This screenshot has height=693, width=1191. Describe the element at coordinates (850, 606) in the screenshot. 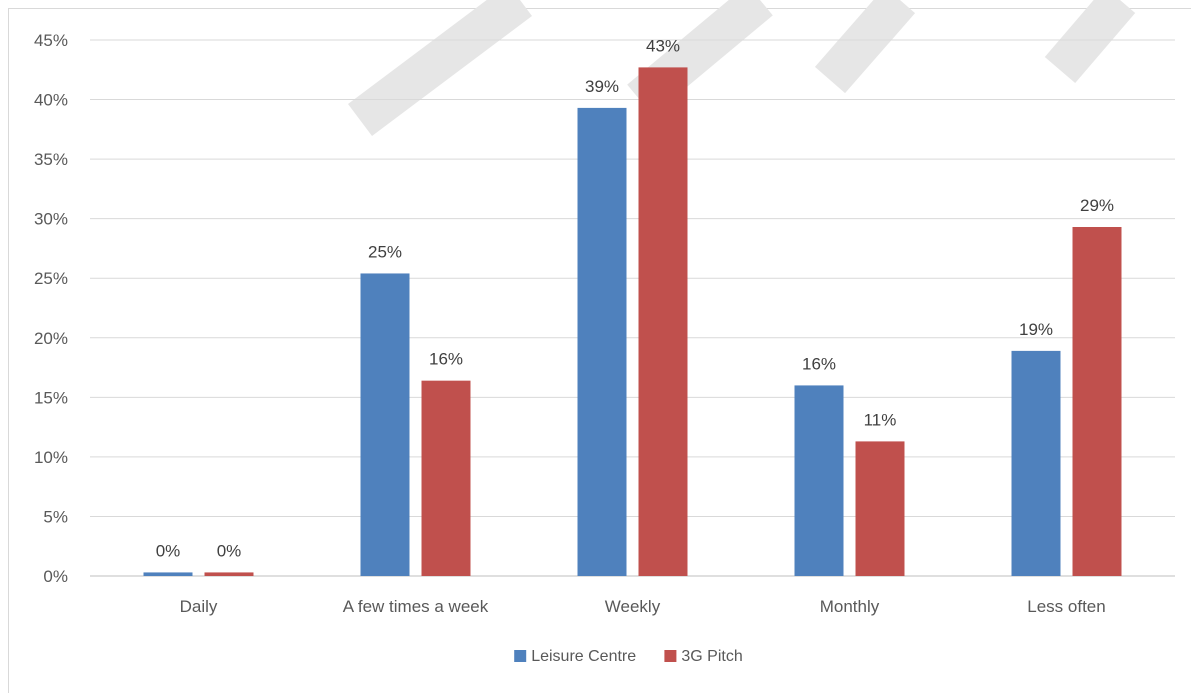

I see `x-category-label: Monthly` at that location.